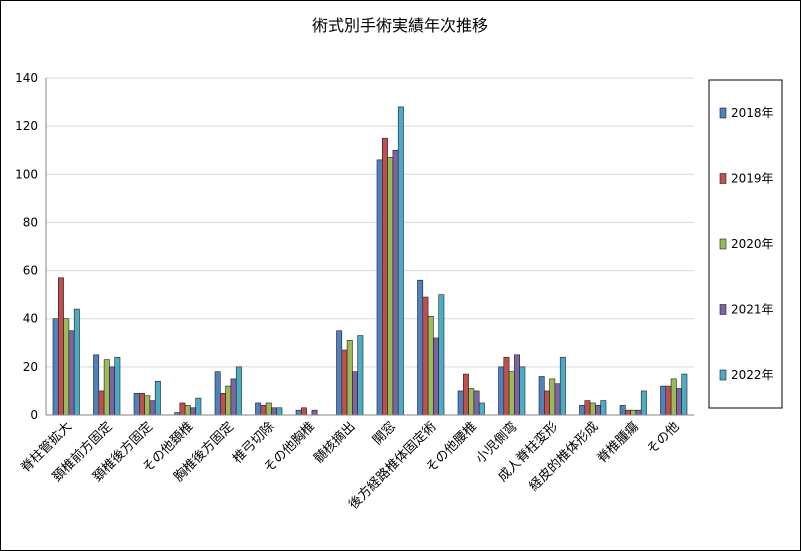 The width and height of the screenshot is (801, 551). I want to click on chart-title: 術式別手術実績年次推移, so click(400, 25).